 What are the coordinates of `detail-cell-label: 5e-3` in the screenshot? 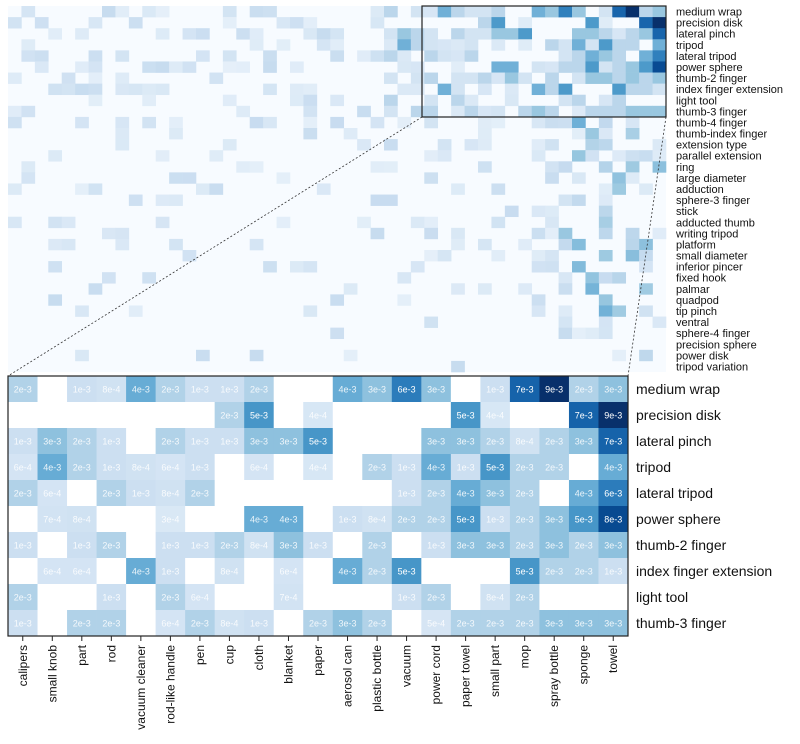 It's located at (466, 520).